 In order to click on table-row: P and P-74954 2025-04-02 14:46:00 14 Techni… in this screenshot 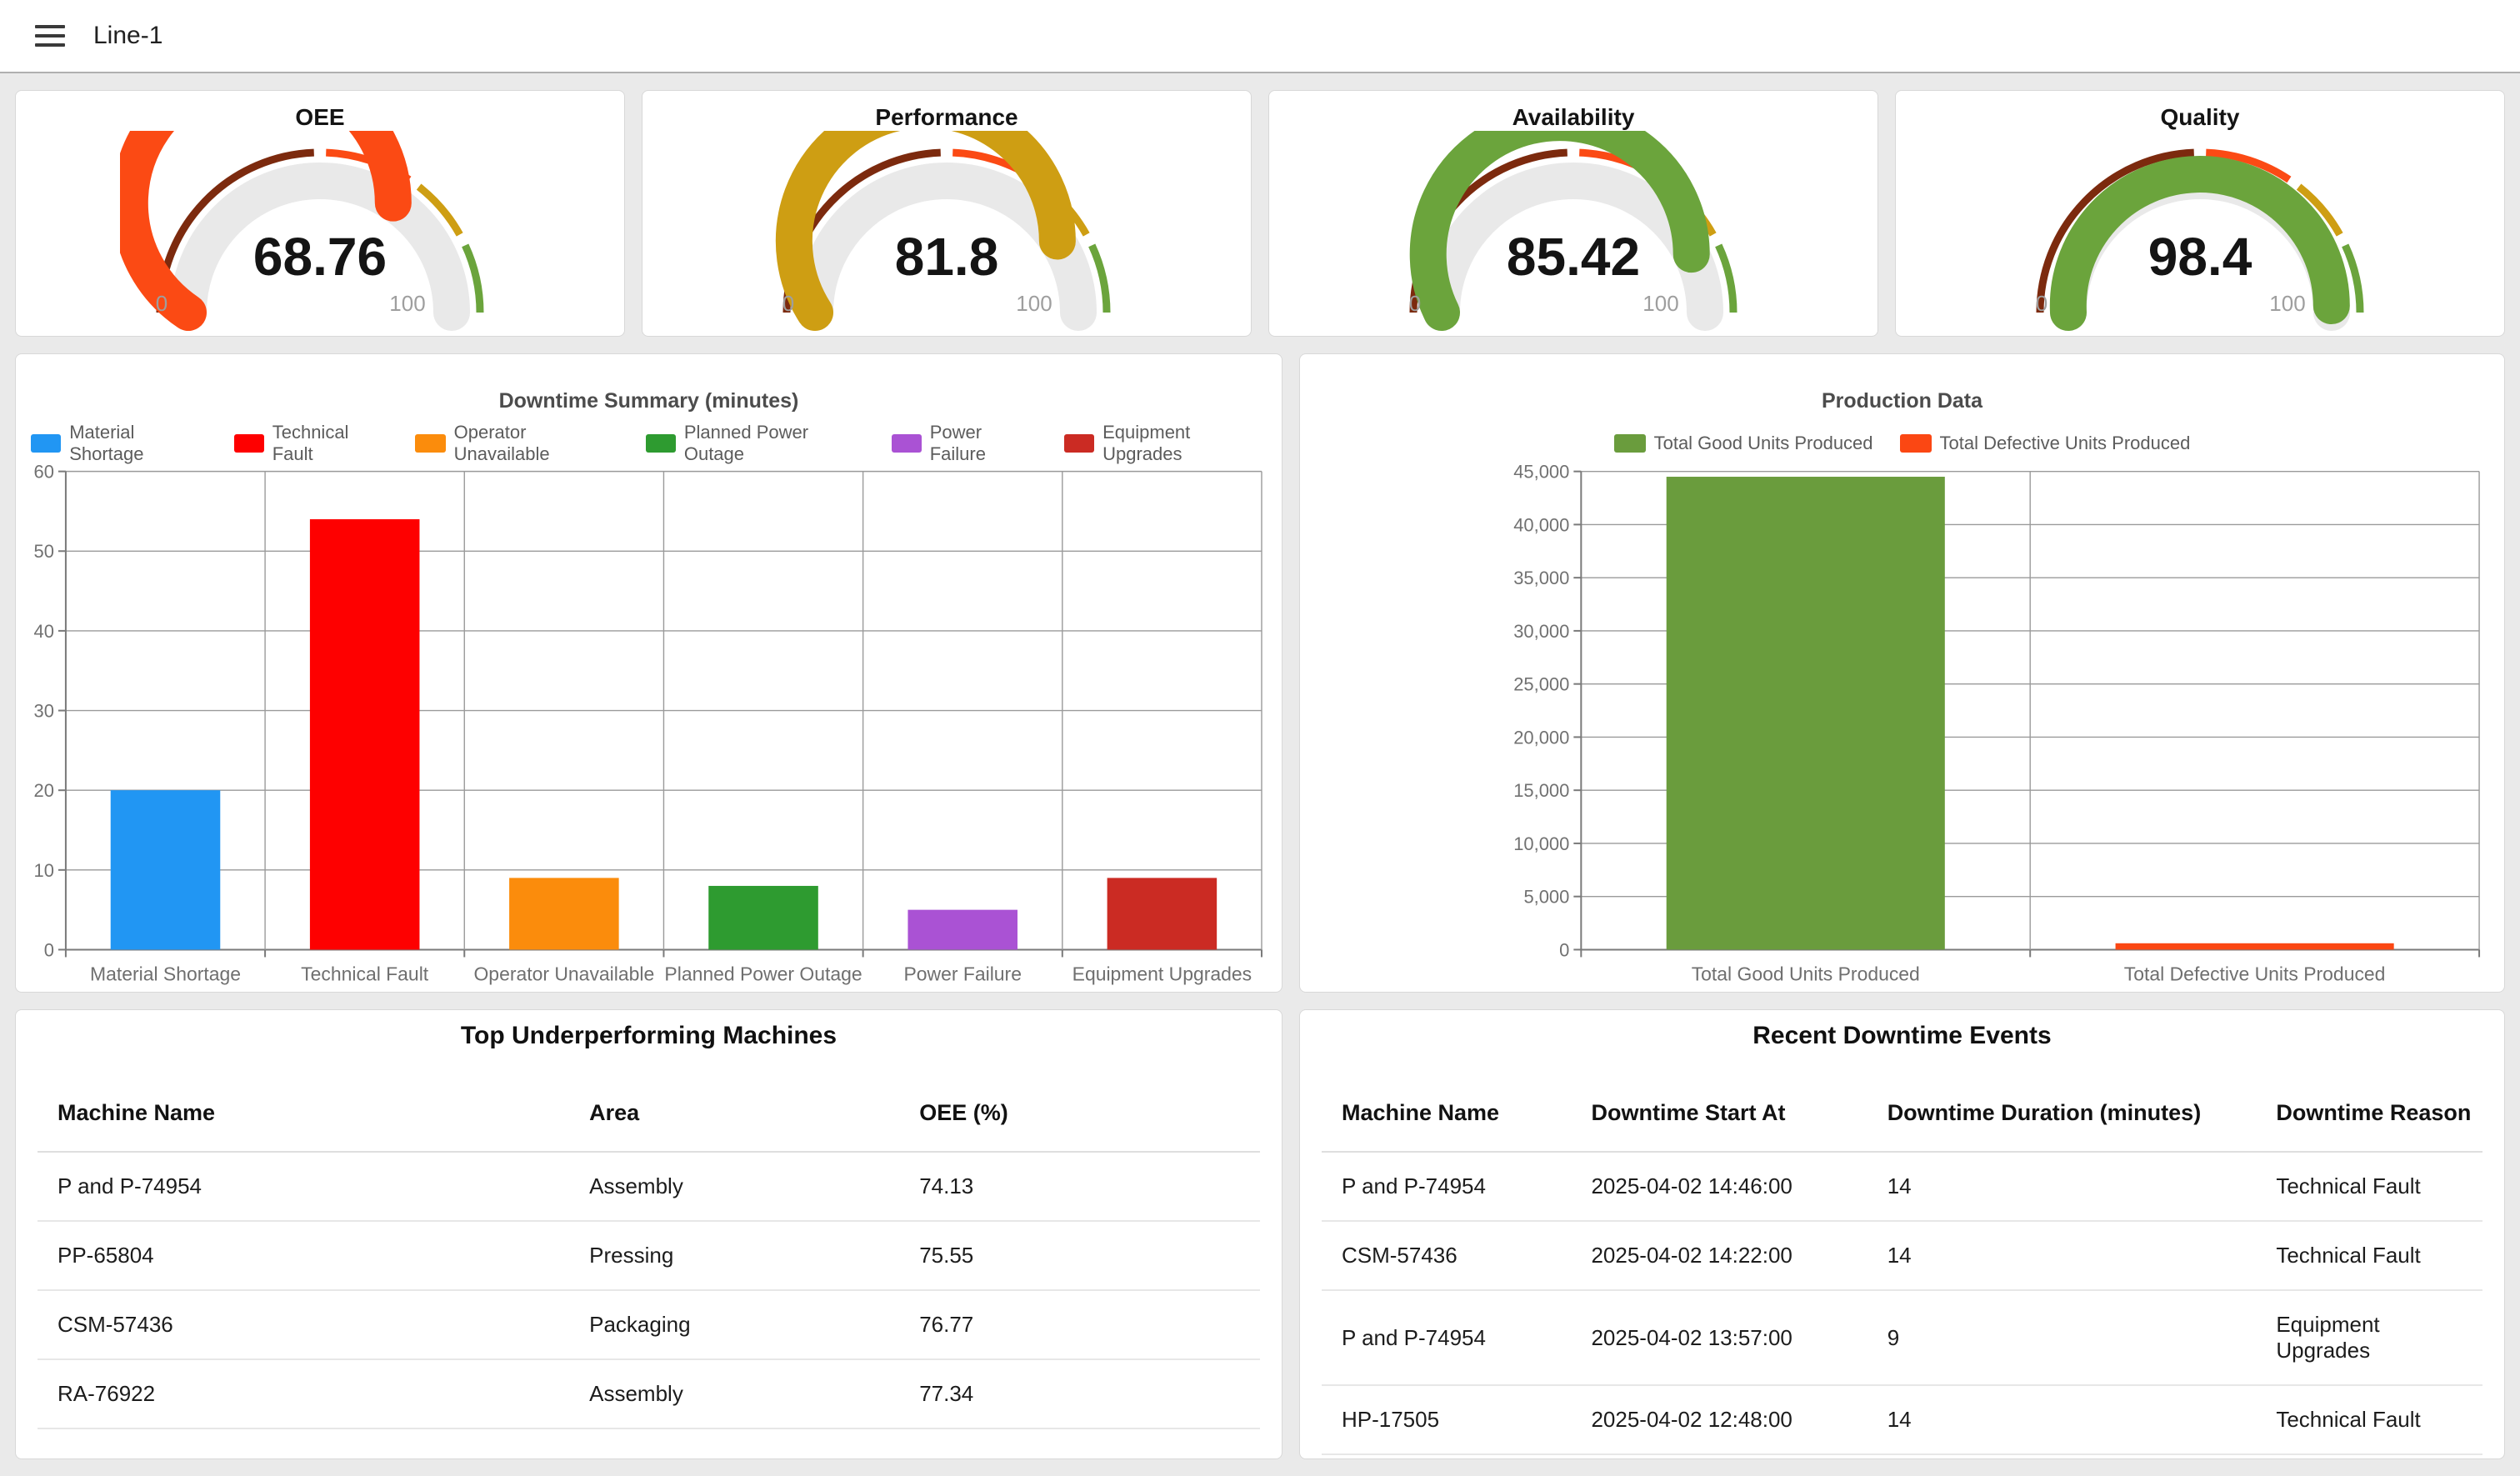, I will do `click(1901, 1187)`.